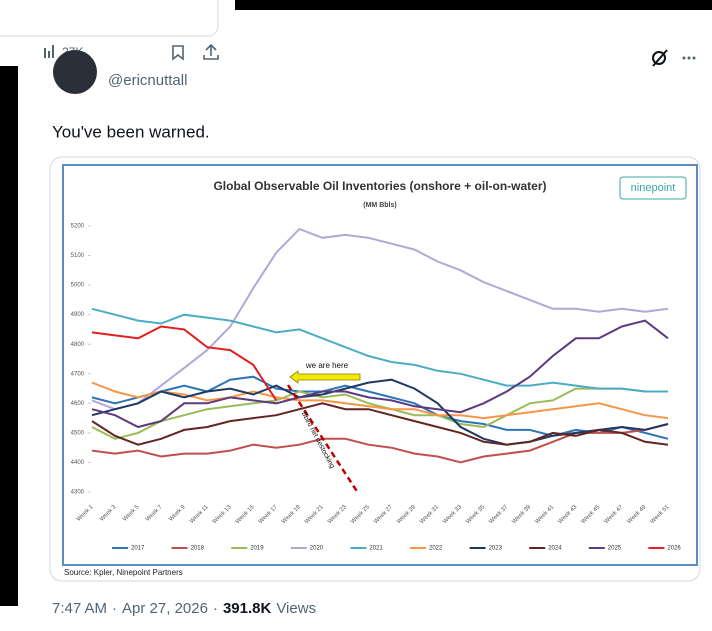  What do you see at coordinates (211, 51) in the screenshot?
I see `share-icon` at bounding box center [211, 51].